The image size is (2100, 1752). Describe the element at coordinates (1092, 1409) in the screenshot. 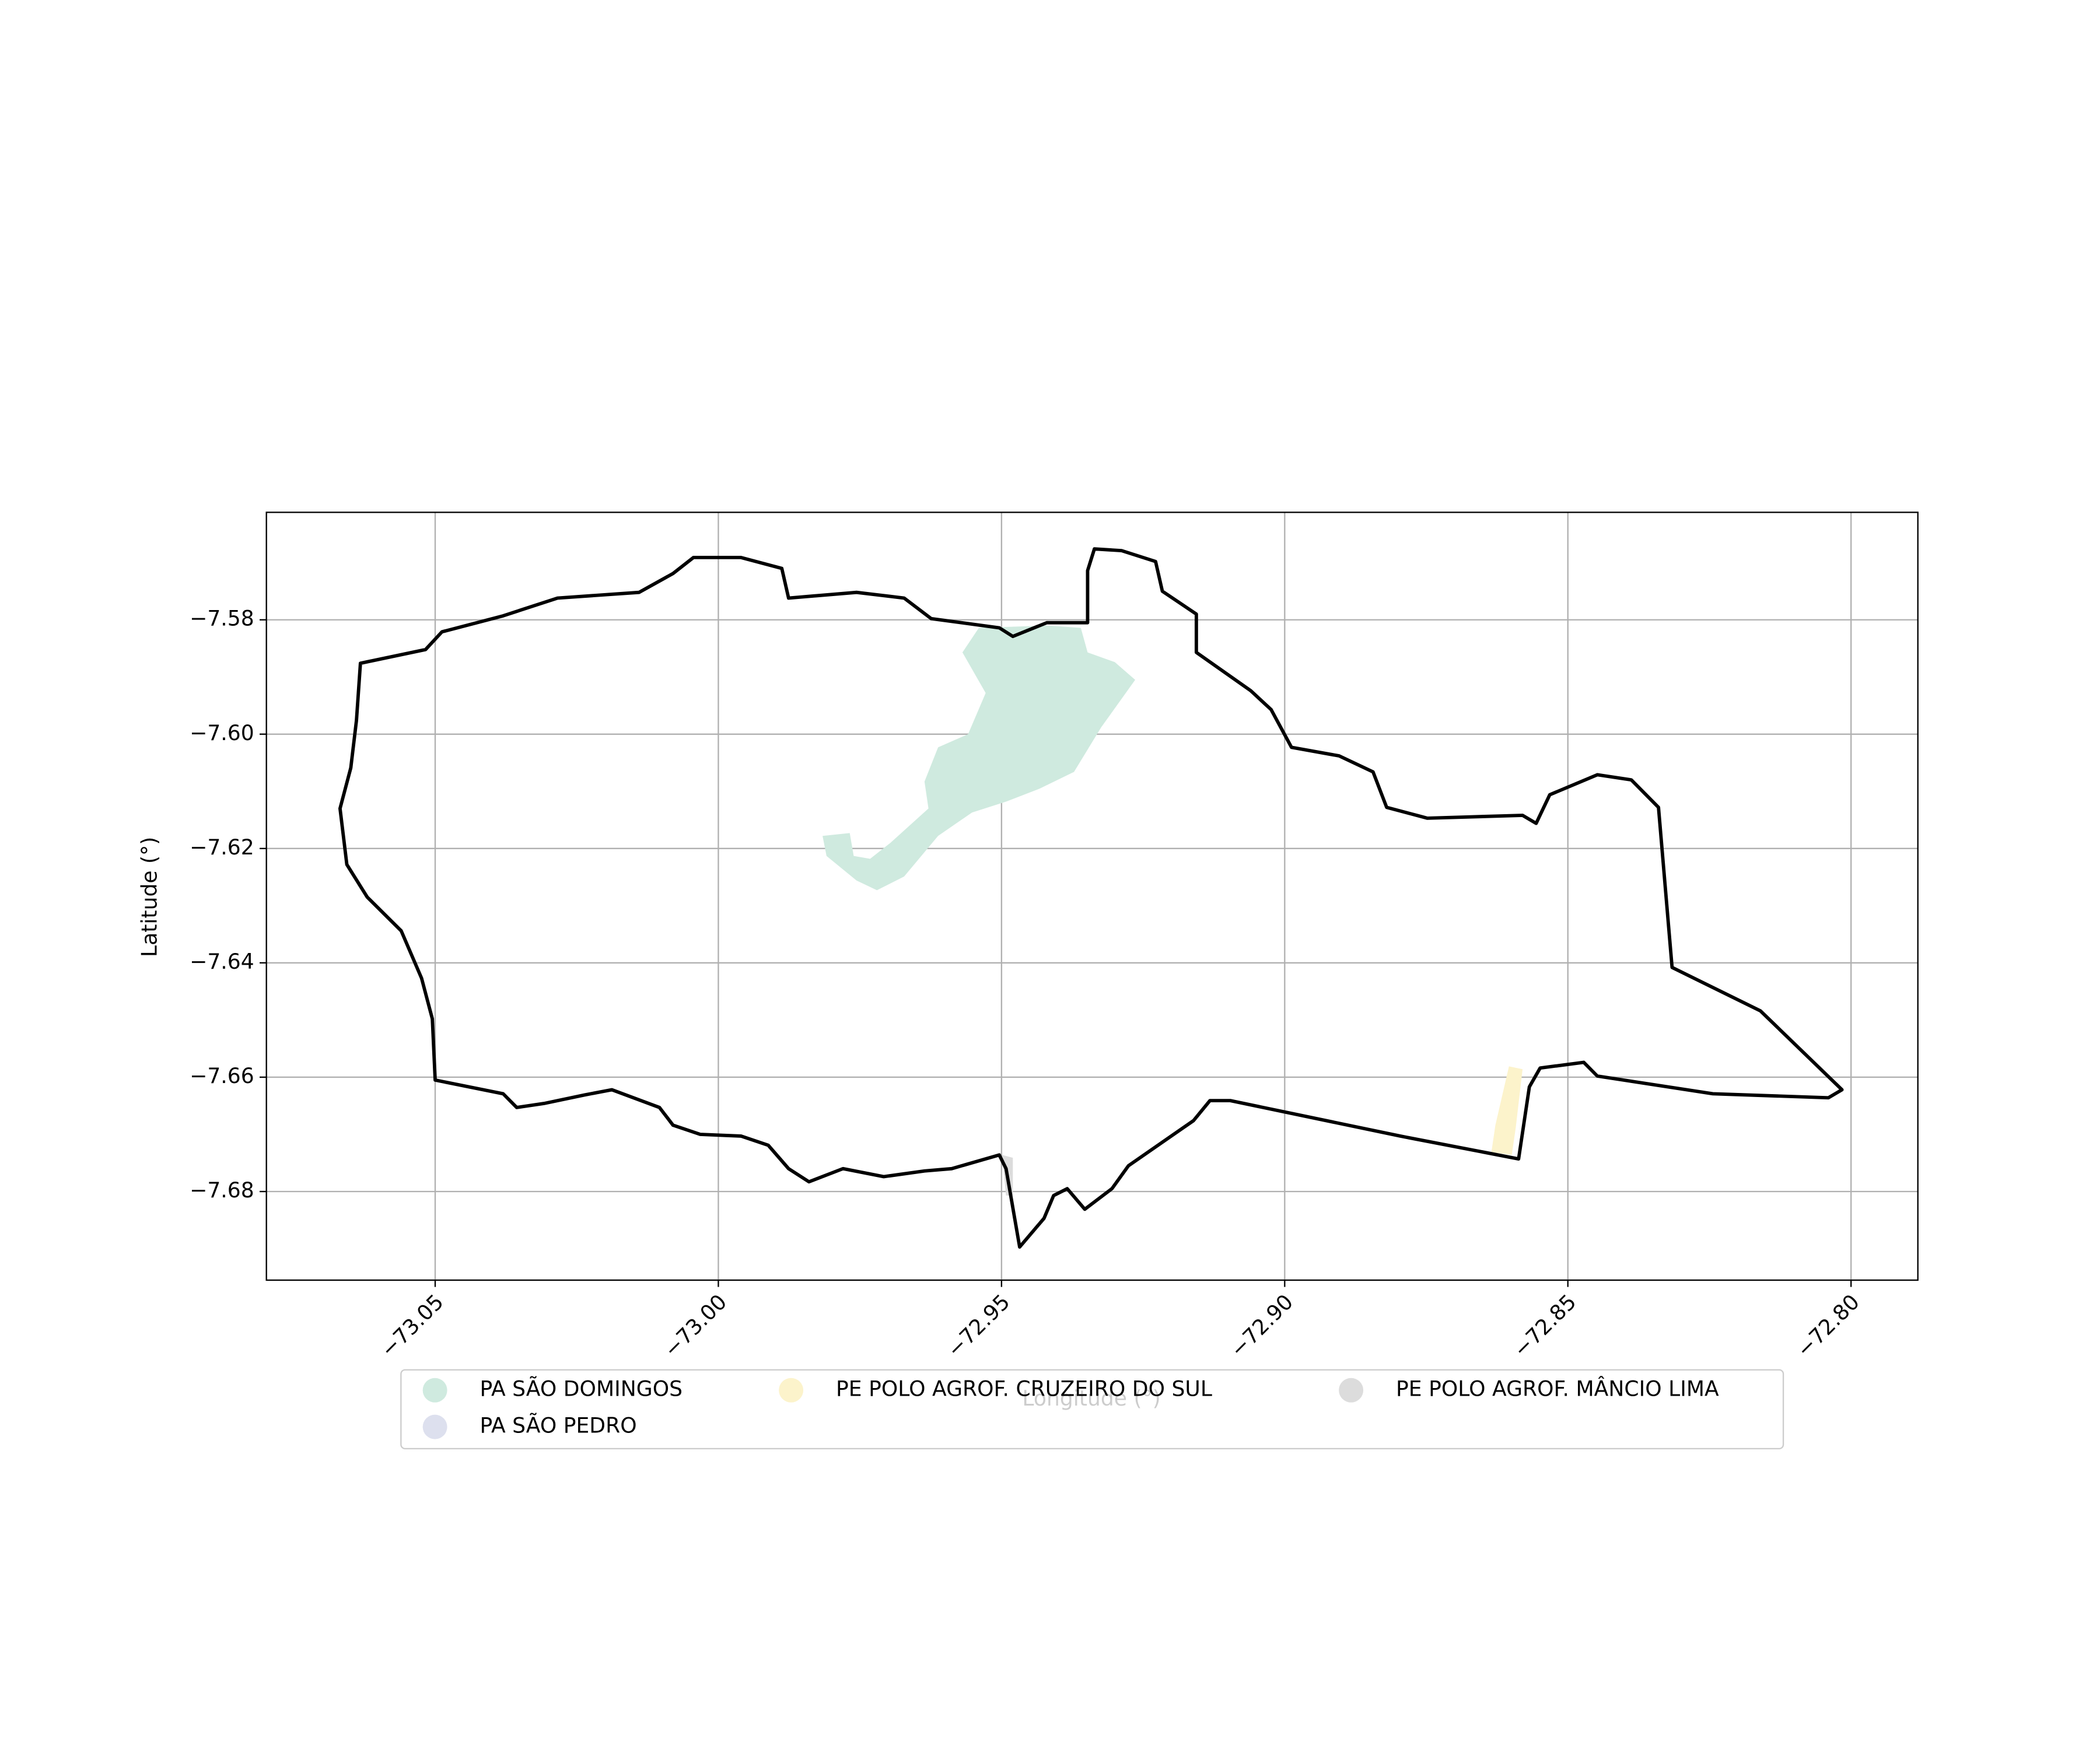

I see `legend-box` at that location.